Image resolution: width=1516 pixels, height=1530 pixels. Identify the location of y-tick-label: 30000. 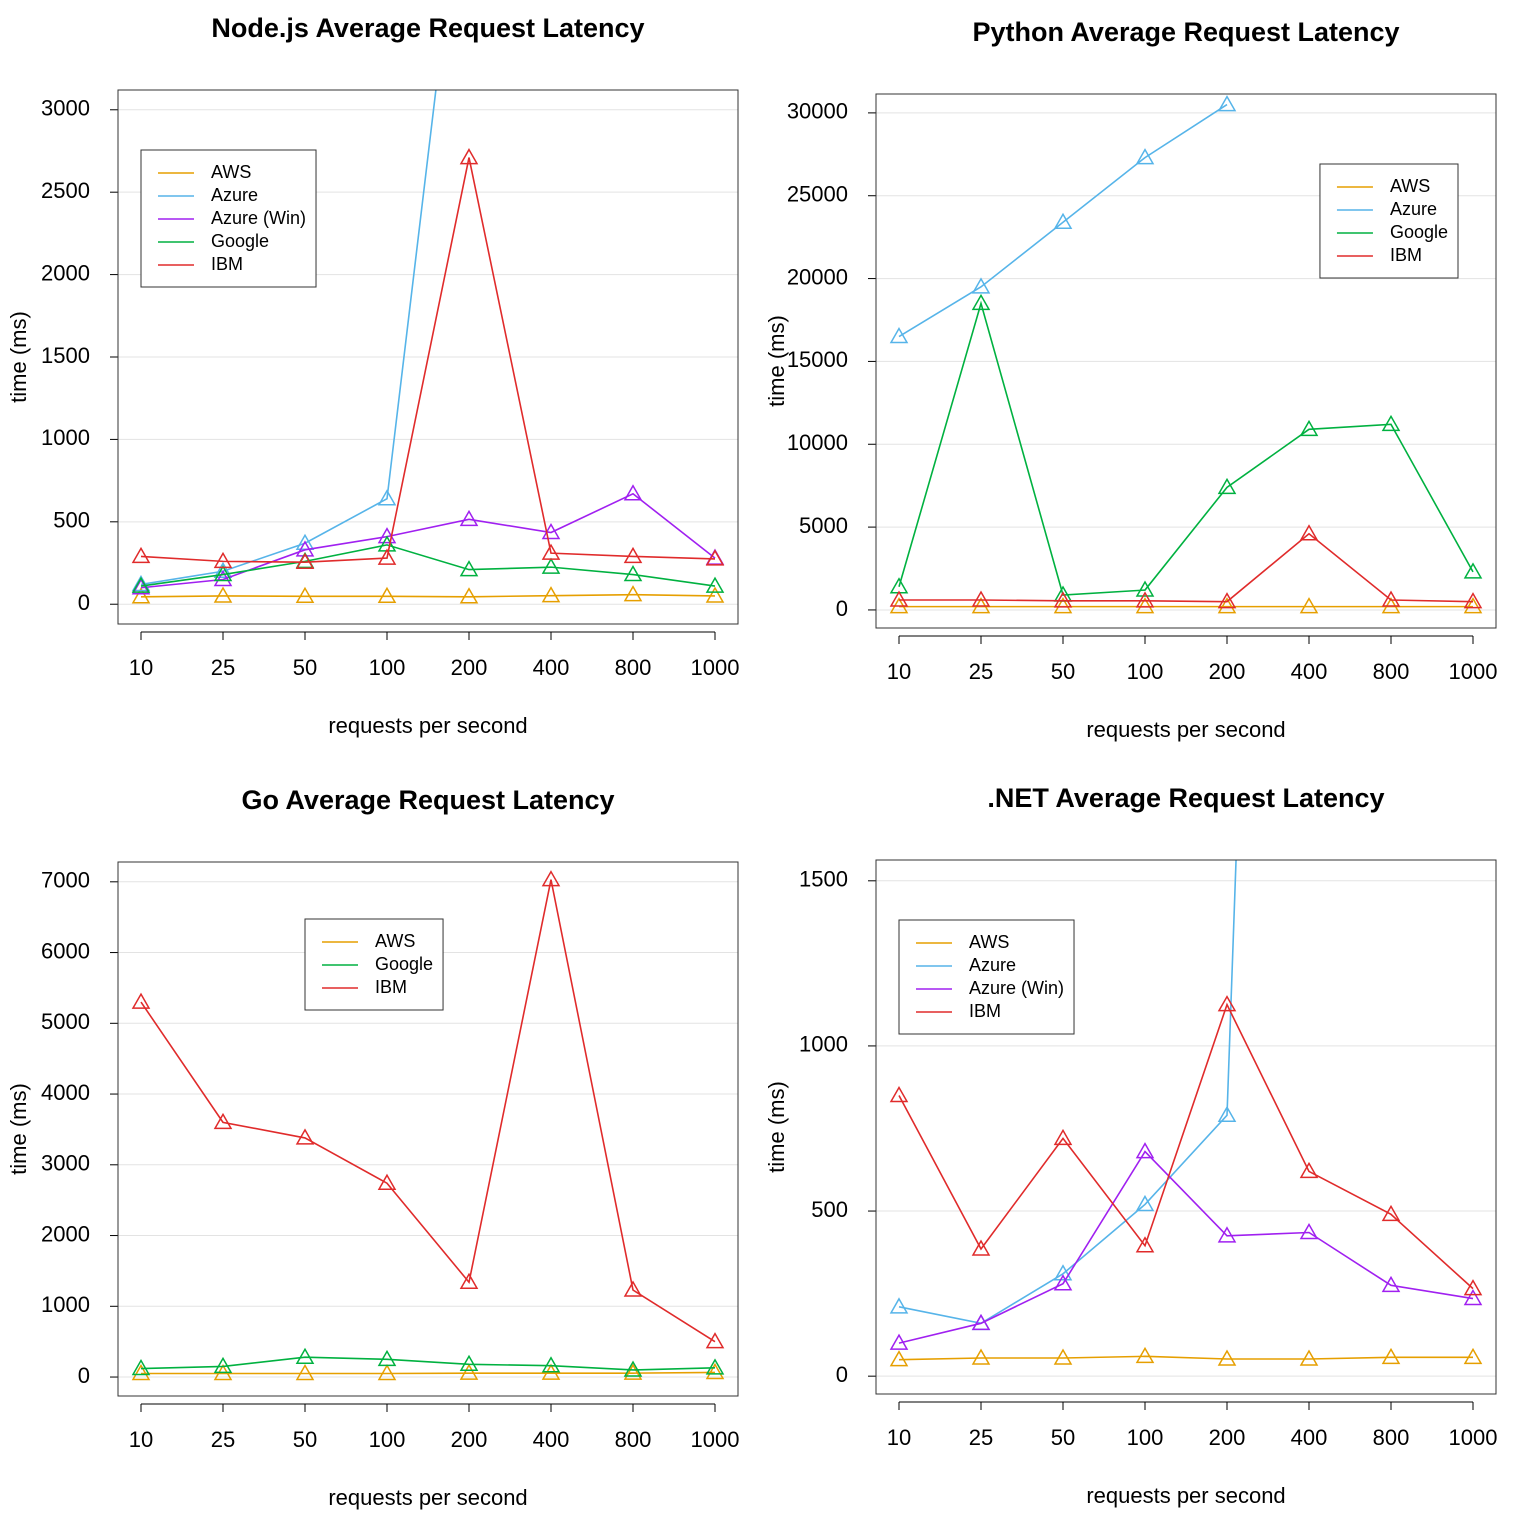
(817, 111).